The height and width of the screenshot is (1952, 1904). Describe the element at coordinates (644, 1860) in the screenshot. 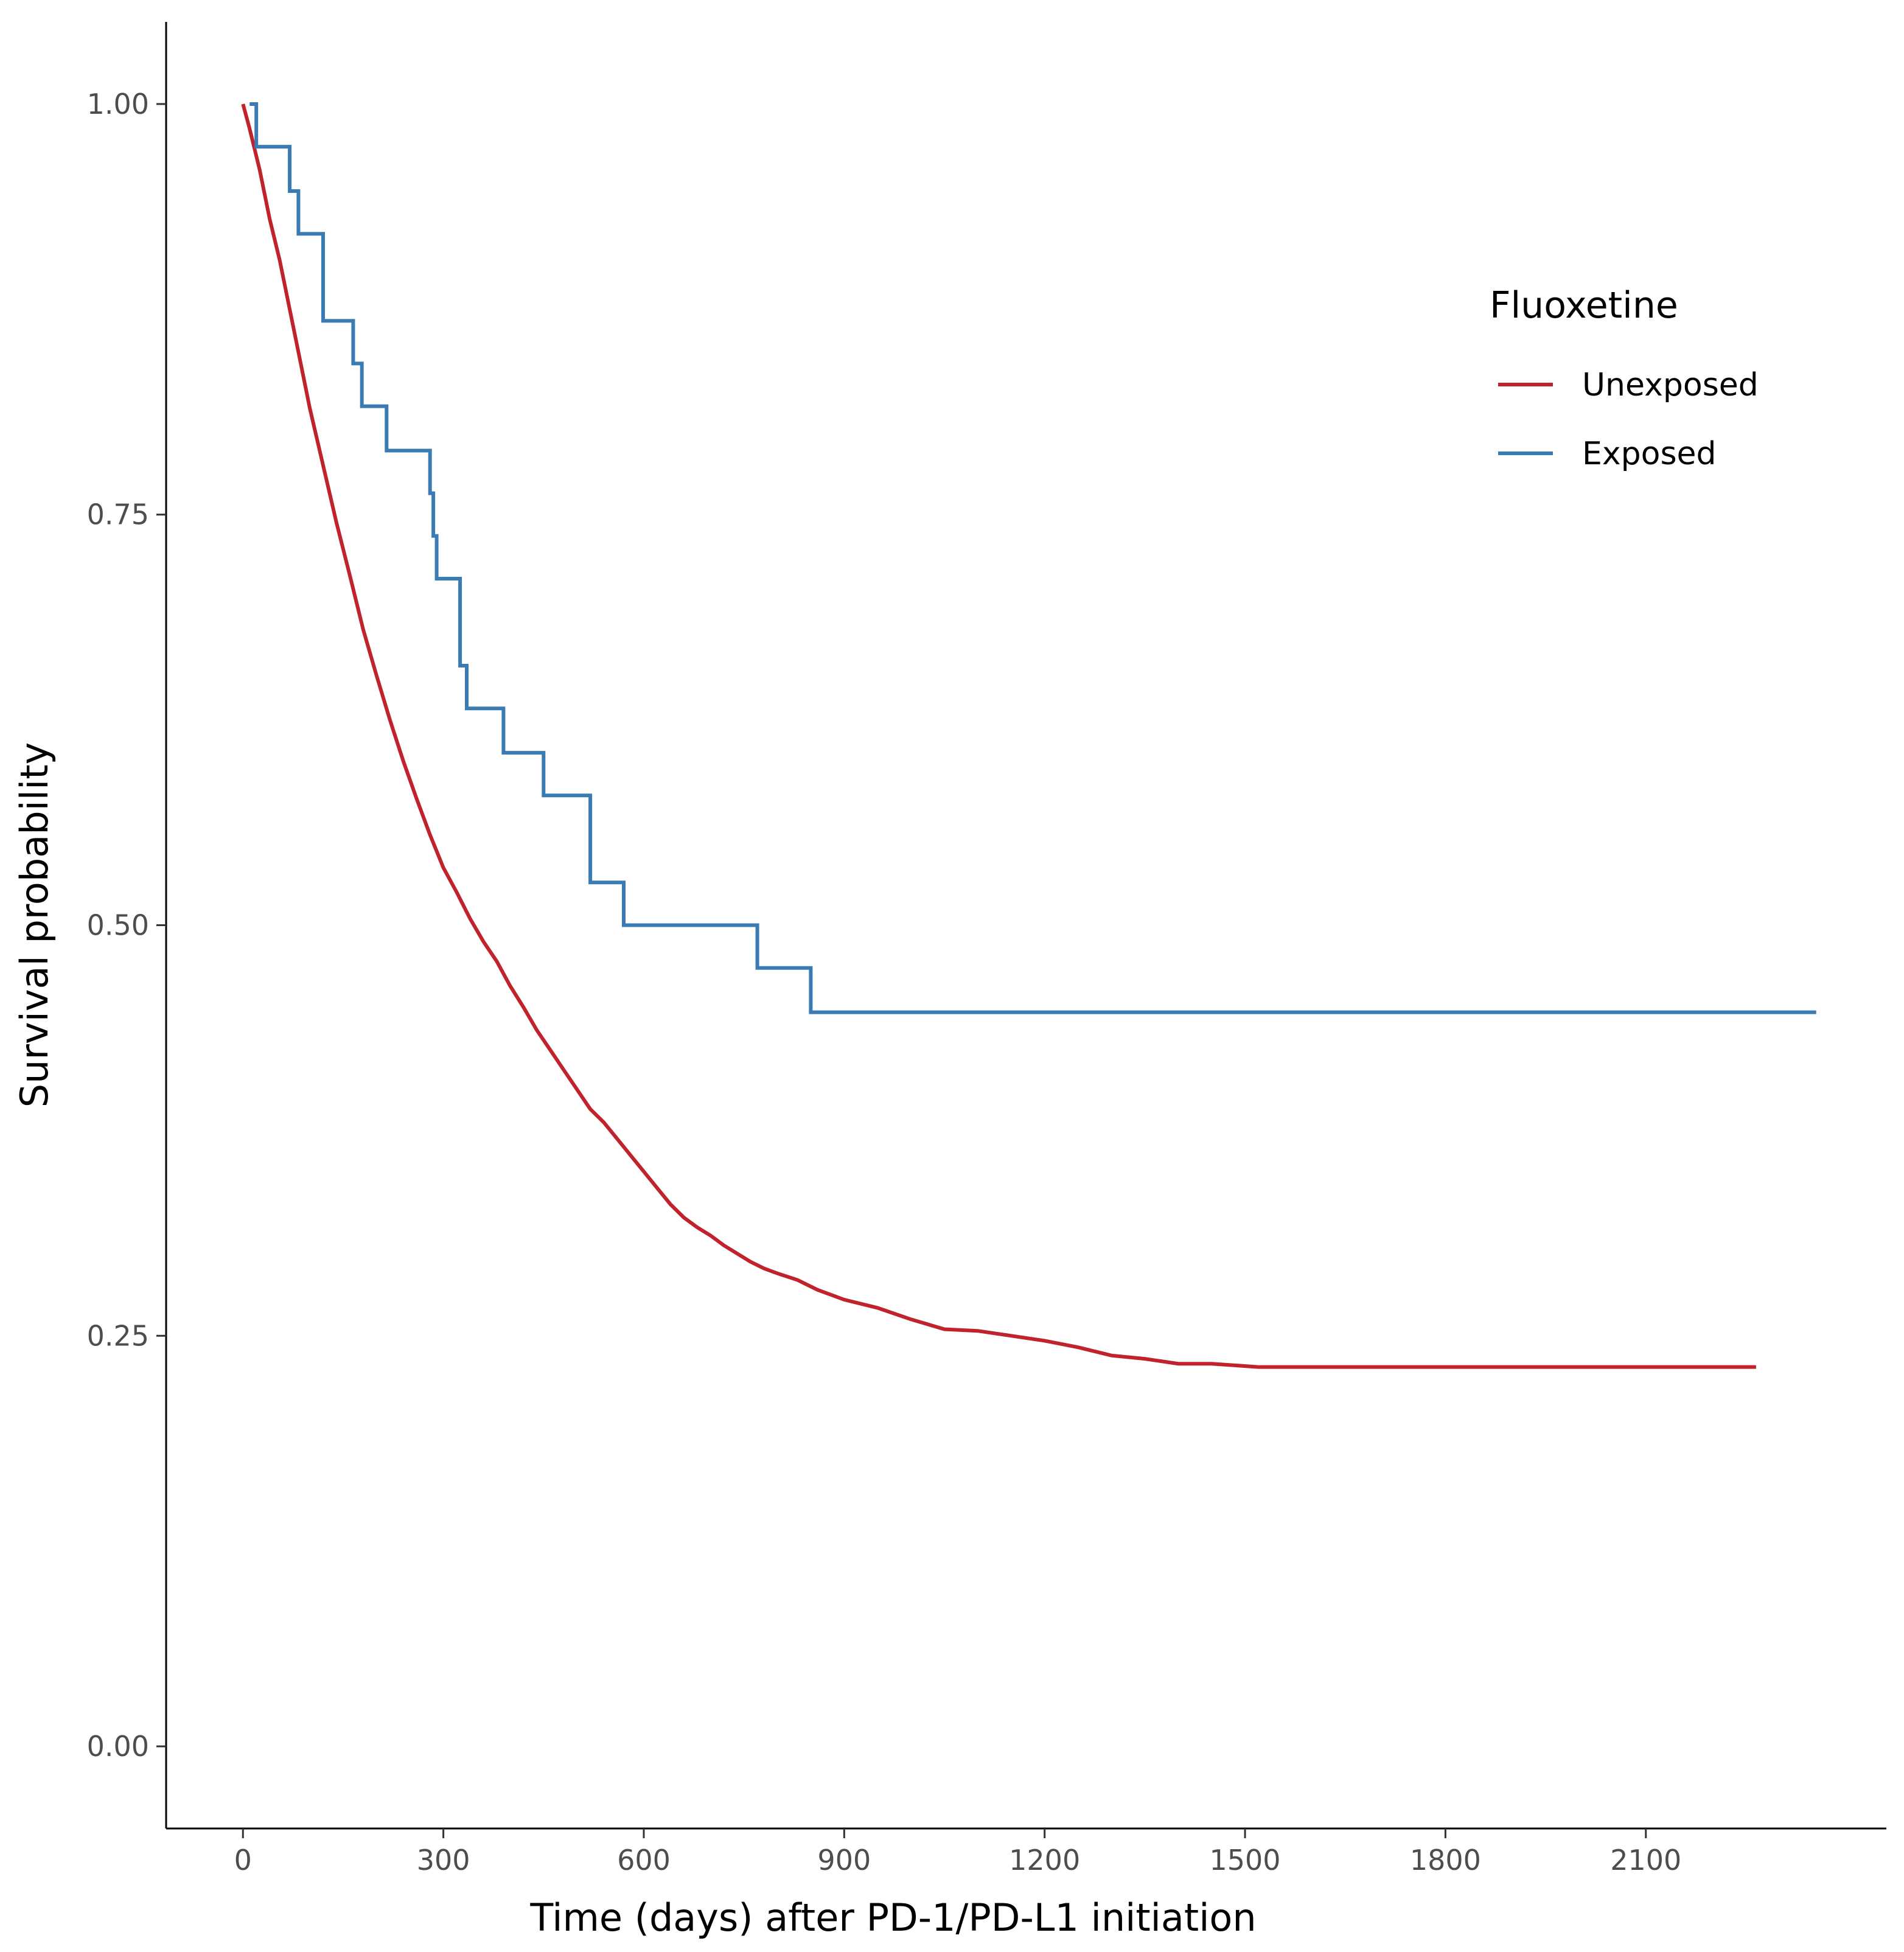

I see `x-tick-label: 600` at that location.